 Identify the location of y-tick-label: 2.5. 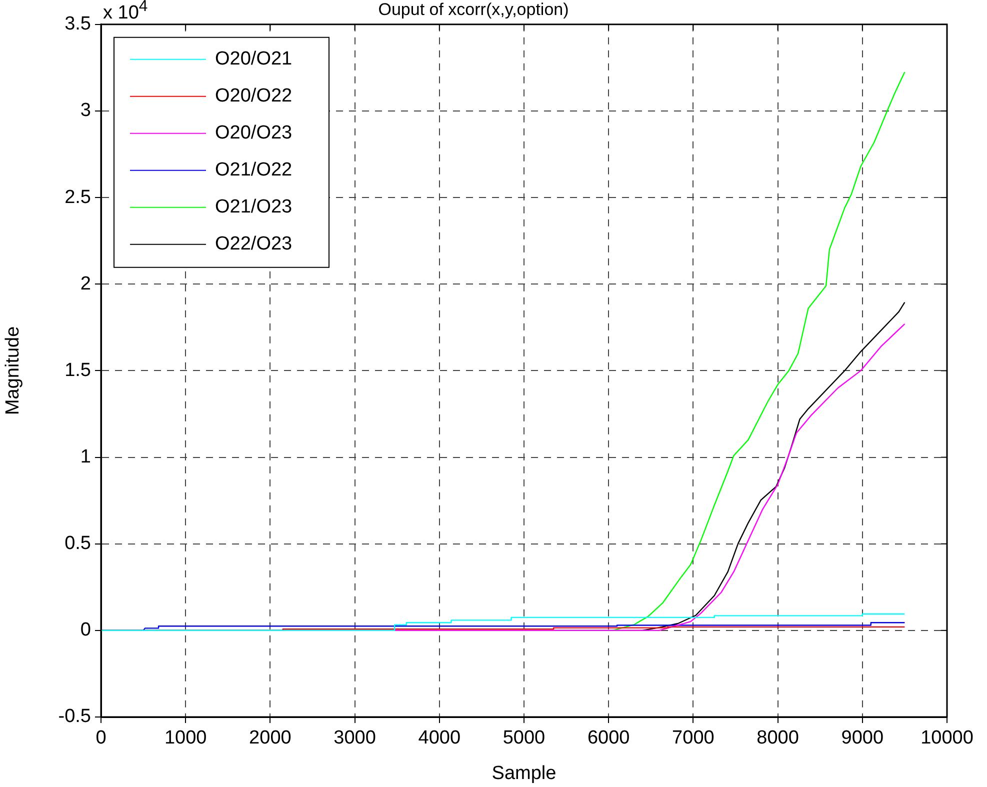
(77, 197).